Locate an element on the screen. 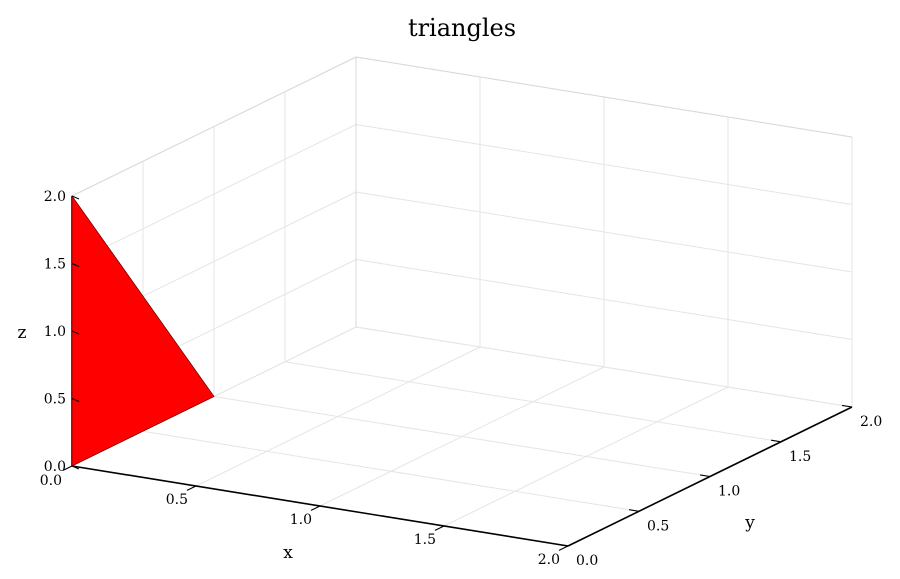 Image resolution: width=900 pixels, height=579 pixels. y-axis-title: y is located at coordinates (749, 523).